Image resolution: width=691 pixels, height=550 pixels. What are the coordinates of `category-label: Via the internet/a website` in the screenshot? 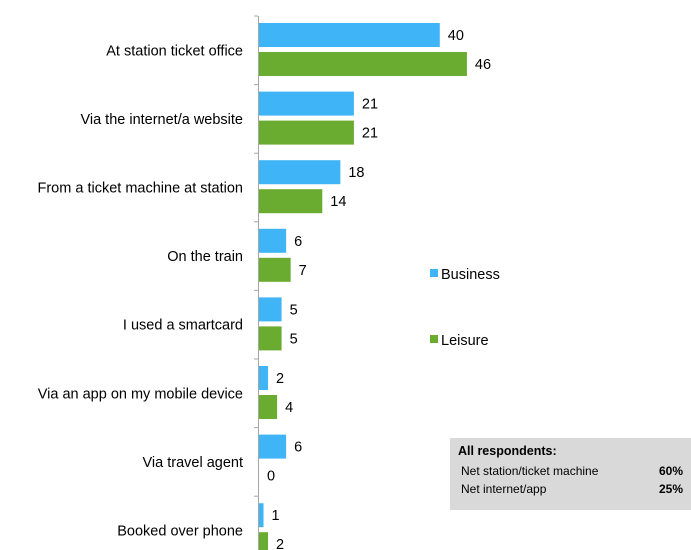 It's located at (161, 120).